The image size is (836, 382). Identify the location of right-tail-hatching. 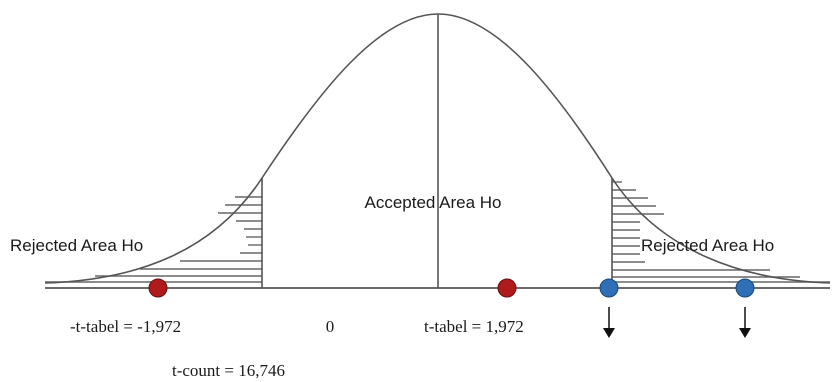
(721, 232).